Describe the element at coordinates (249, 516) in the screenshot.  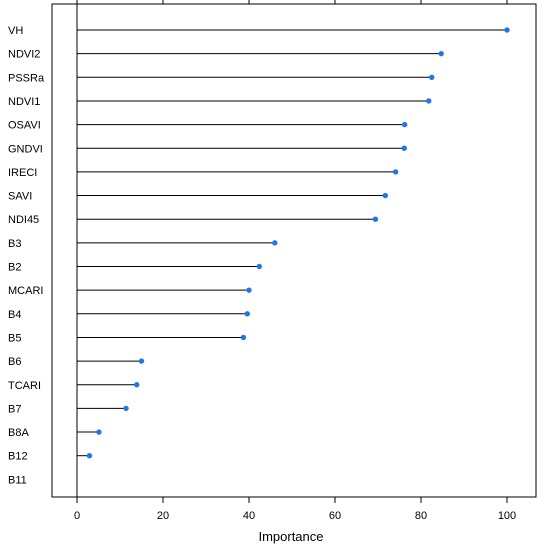
I see `x-tick-label: 40` at that location.